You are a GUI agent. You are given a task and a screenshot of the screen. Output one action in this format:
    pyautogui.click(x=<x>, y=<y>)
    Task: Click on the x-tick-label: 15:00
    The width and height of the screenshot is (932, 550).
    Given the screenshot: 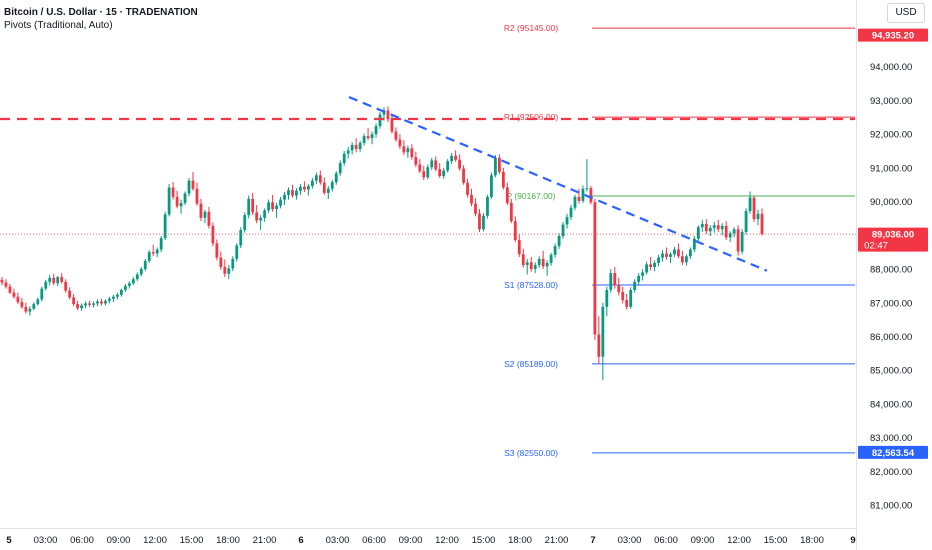 What is the action you would take?
    pyautogui.click(x=776, y=540)
    